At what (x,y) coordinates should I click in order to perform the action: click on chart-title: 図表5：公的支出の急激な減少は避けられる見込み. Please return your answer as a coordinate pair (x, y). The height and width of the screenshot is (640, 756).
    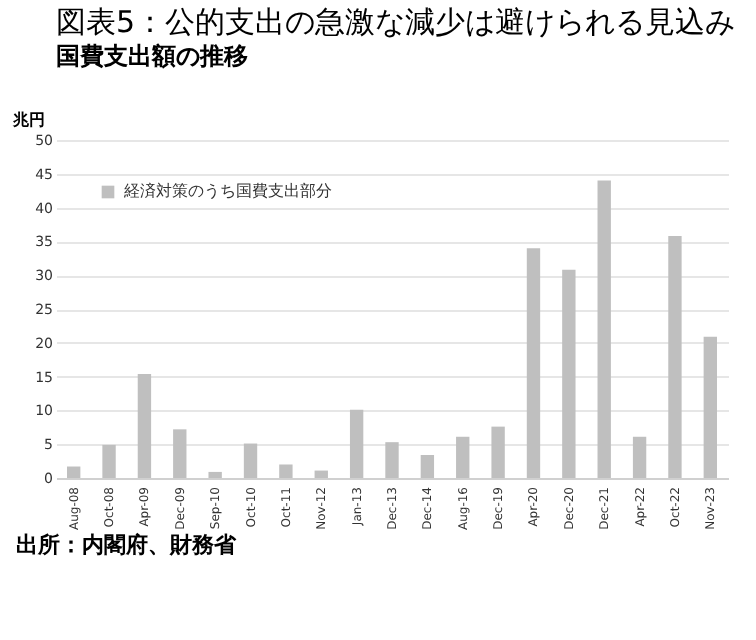
    Looking at the image, I should click on (396, 22).